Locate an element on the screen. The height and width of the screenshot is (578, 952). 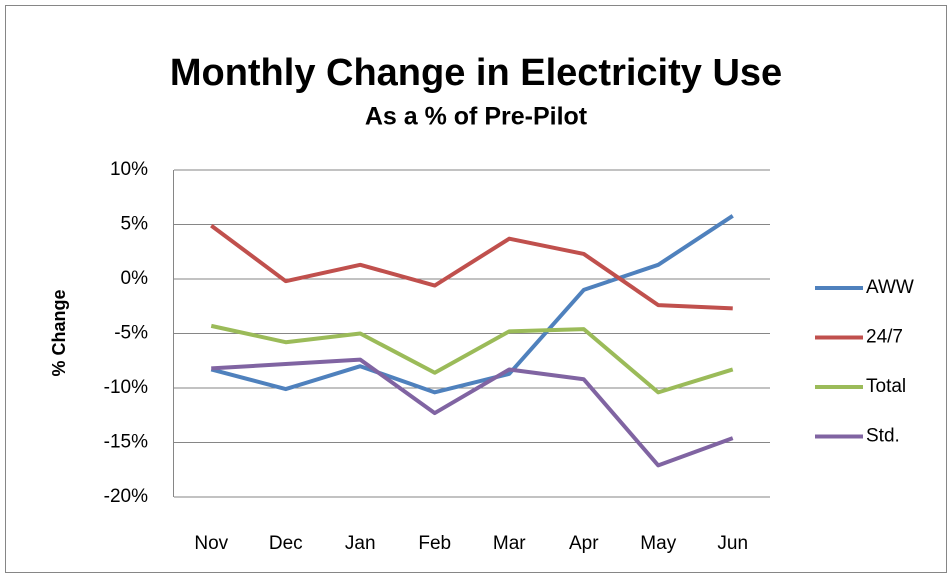
x-tick-label: Mar is located at coordinates (509, 543).